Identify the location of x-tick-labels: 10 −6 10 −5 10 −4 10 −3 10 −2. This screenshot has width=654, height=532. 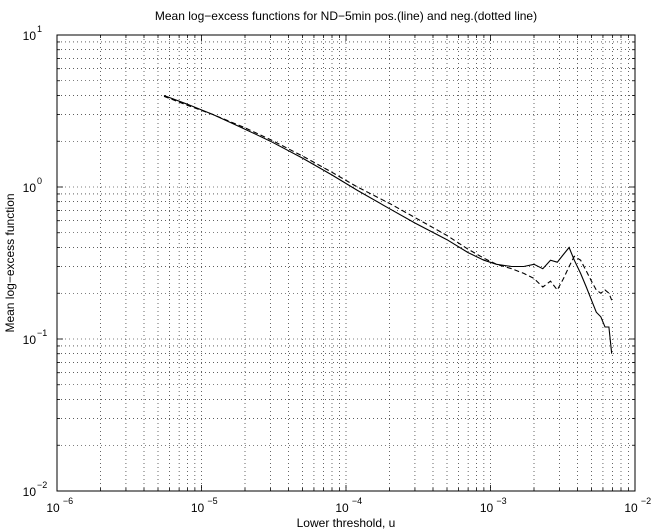
(348, 505).